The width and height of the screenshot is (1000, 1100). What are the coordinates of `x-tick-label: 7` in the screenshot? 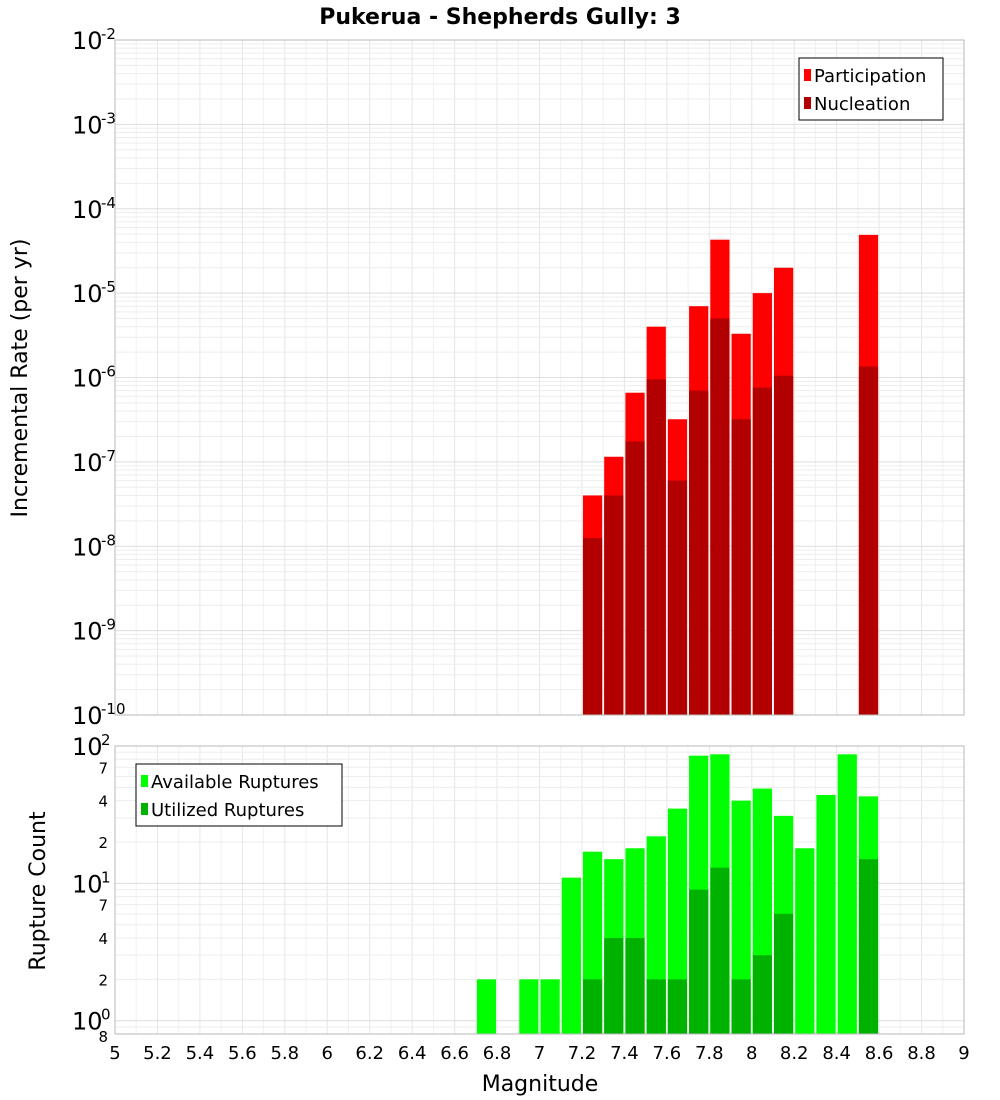 It's located at (539, 1053).